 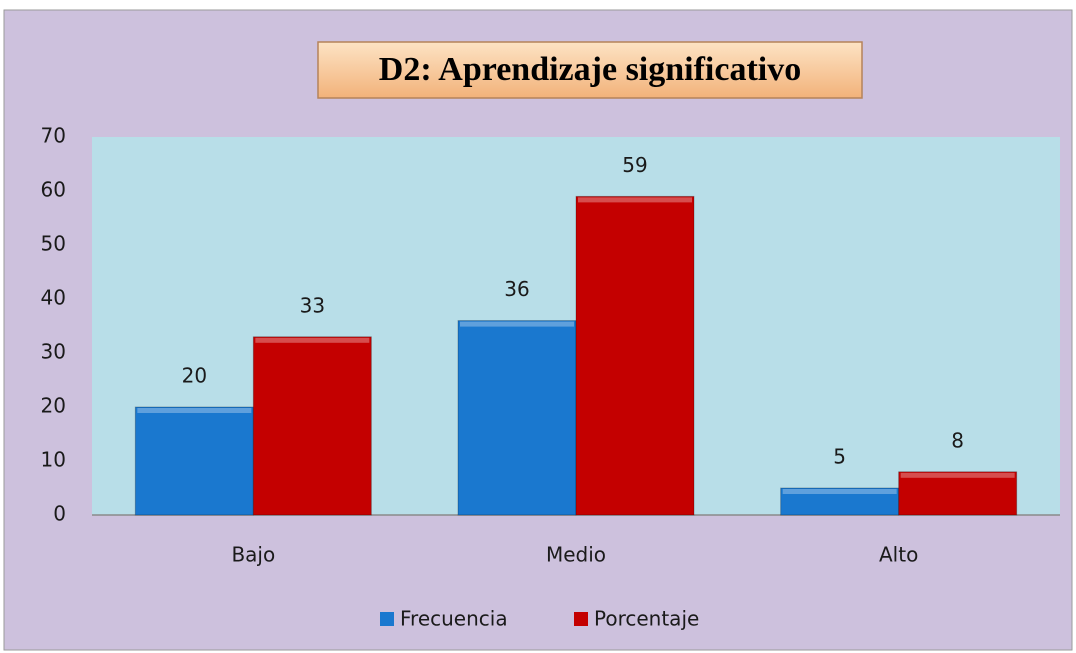 I want to click on data-label: 59, so click(x=634, y=165).